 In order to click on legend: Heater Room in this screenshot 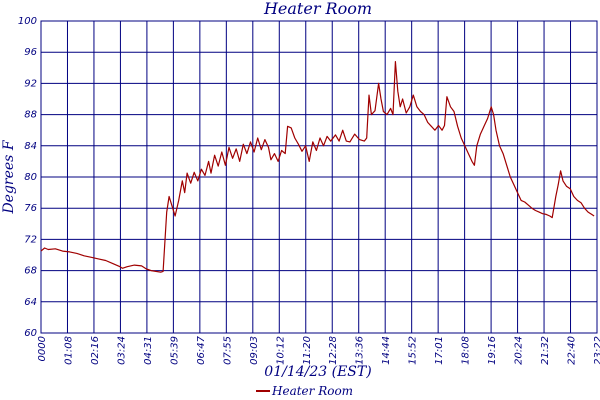, I will do `click(304, 391)`.